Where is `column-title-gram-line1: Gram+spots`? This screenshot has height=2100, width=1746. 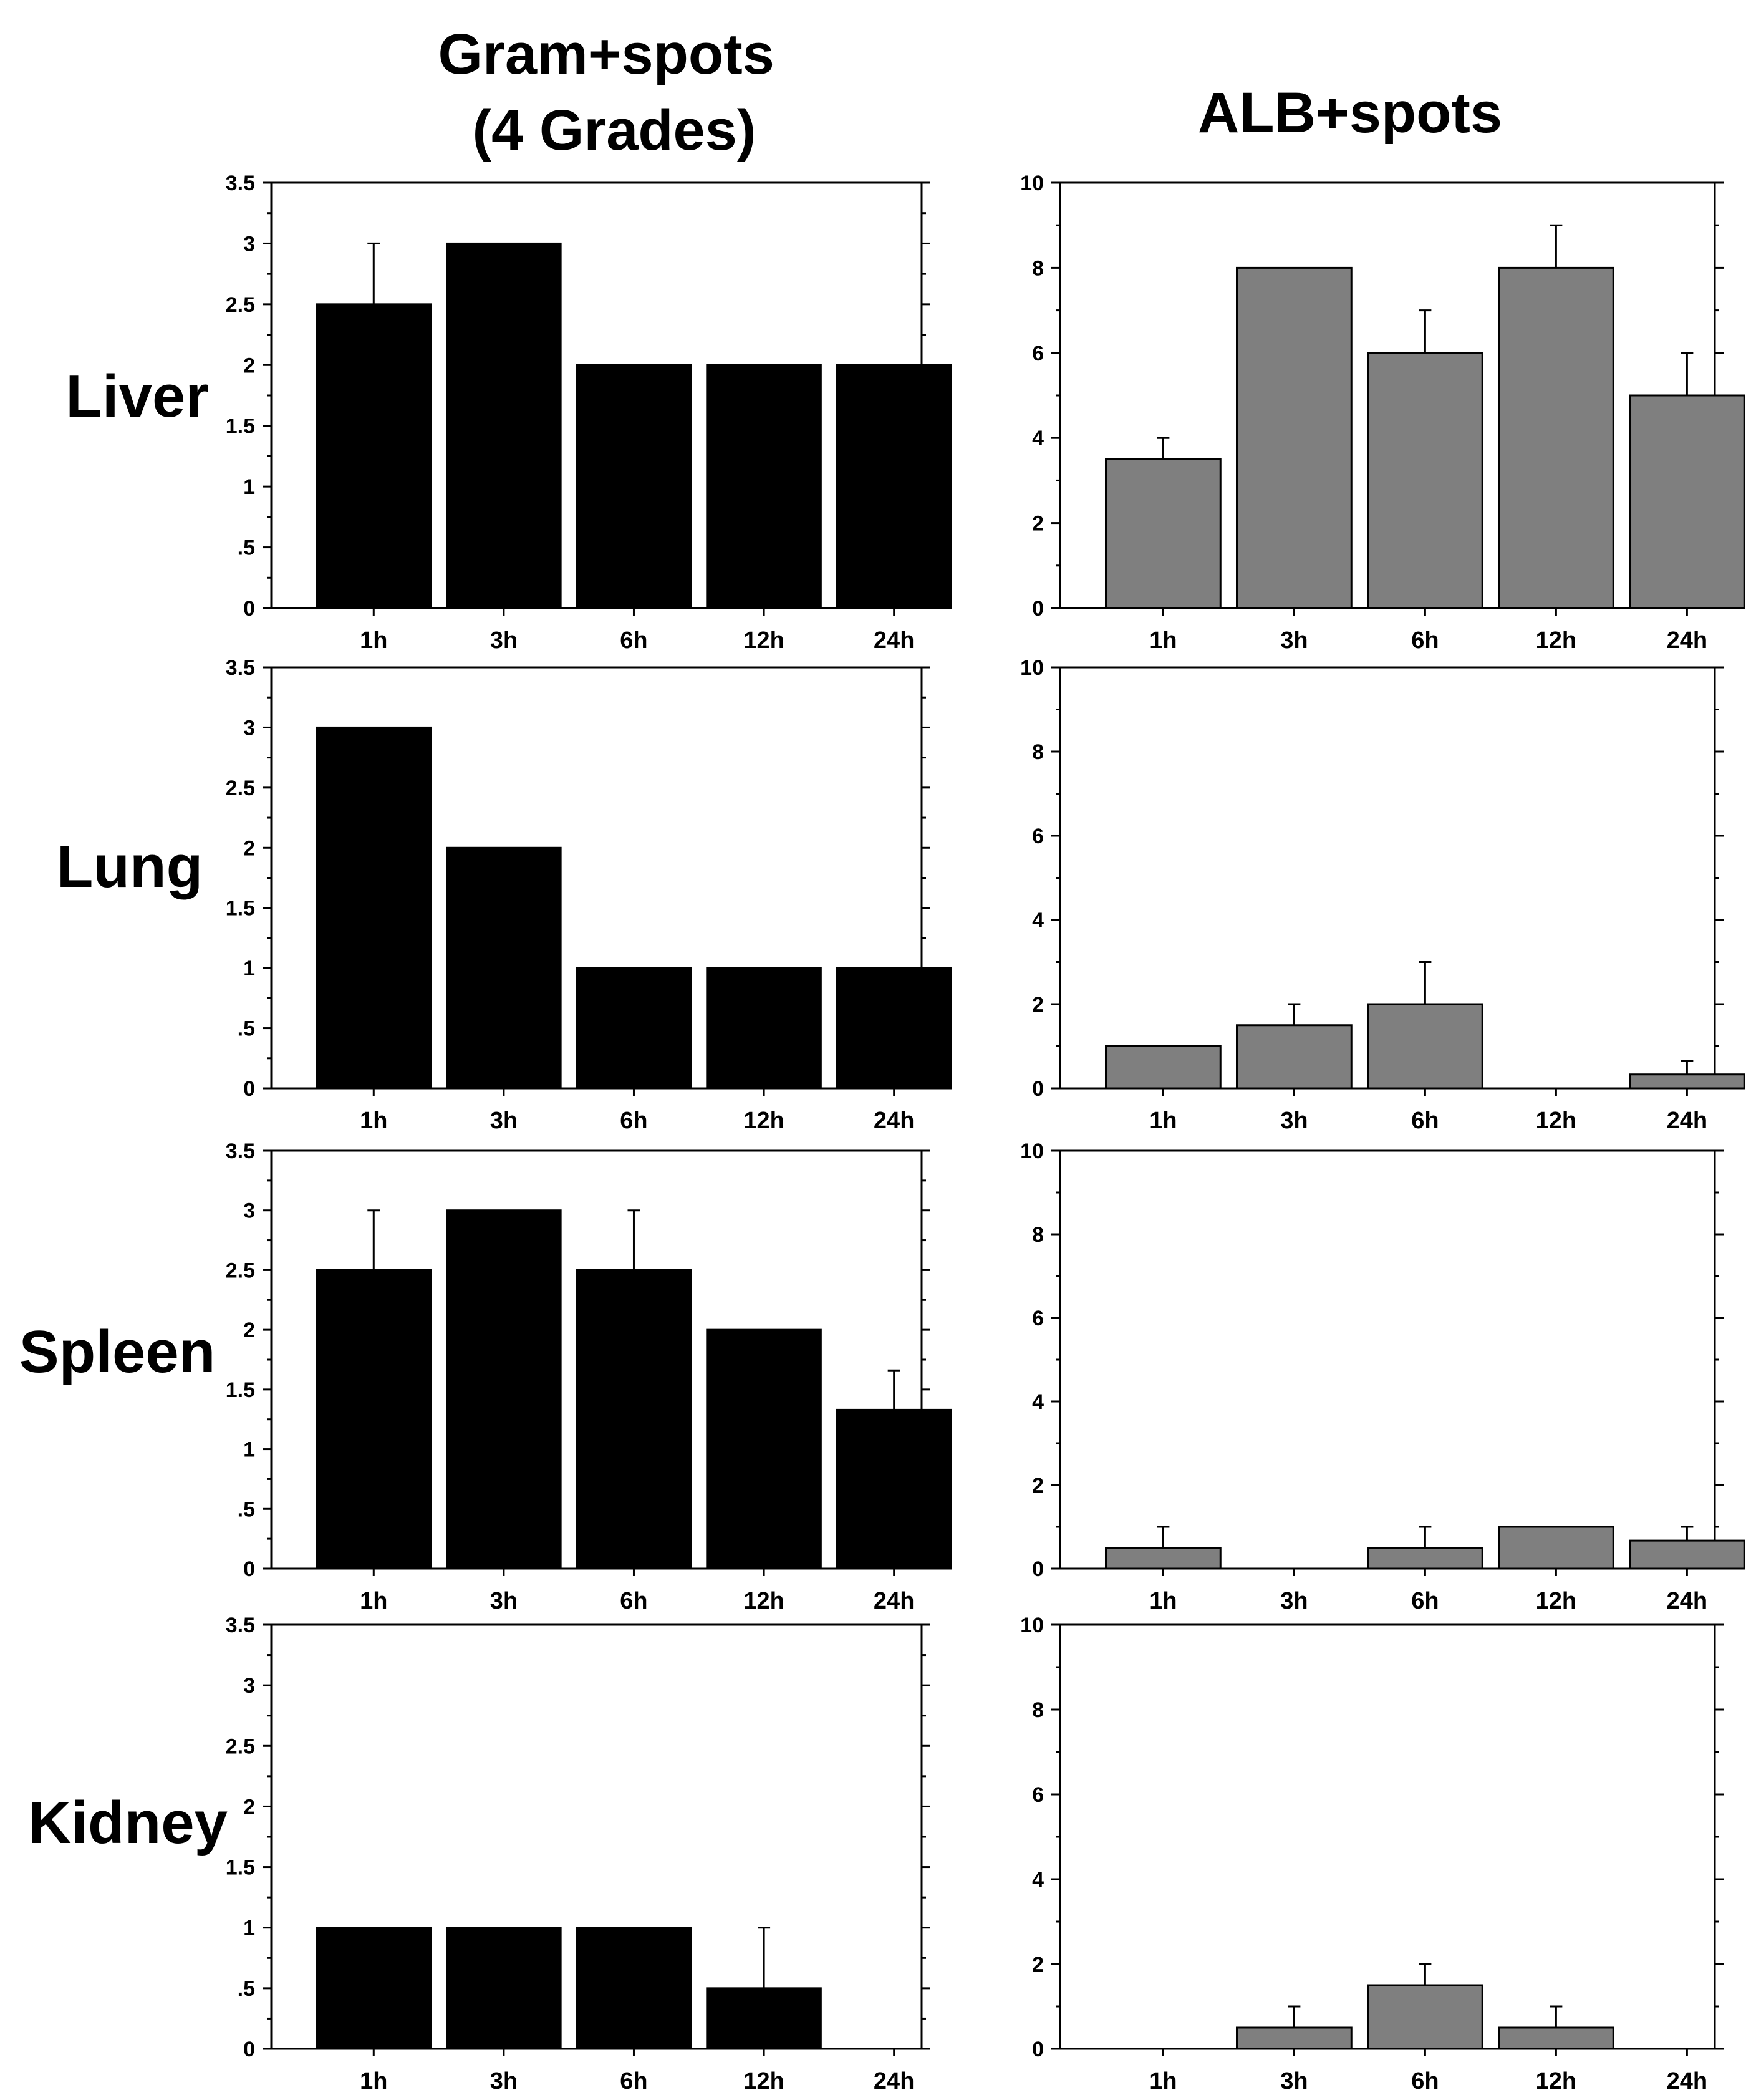
column-title-gram-line1: Gram+spots is located at coordinates (606, 54).